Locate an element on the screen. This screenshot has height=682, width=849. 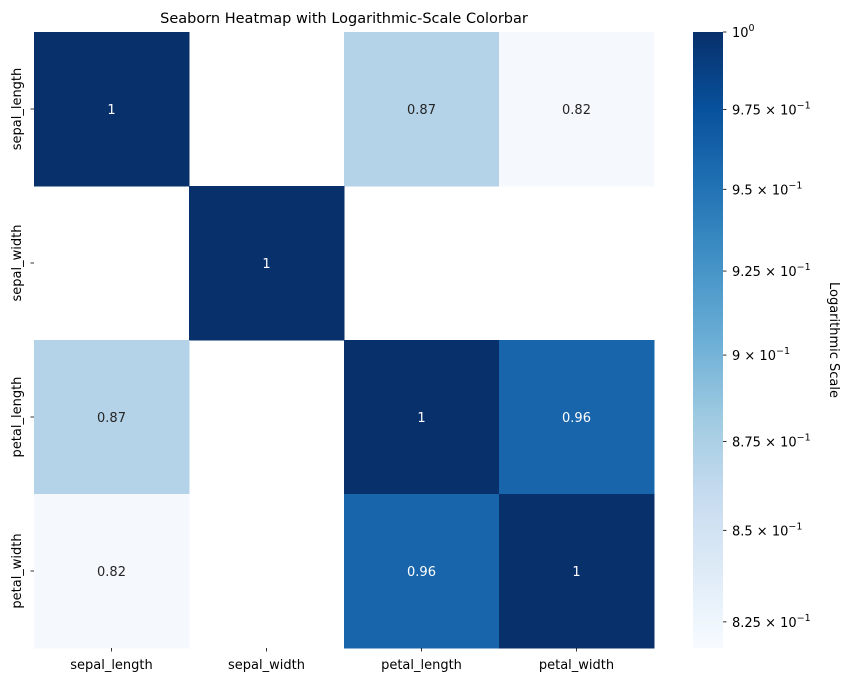
cell-annotation-0-3: 0.82 is located at coordinates (576, 110).